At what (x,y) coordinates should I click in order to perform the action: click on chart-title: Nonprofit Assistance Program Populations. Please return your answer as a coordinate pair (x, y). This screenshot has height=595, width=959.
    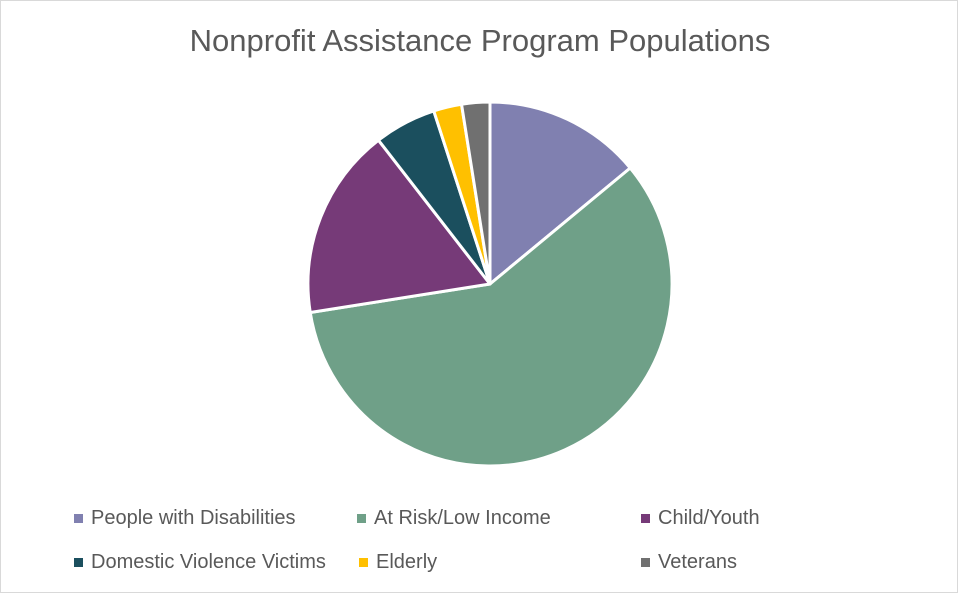
    Looking at the image, I should click on (480, 40).